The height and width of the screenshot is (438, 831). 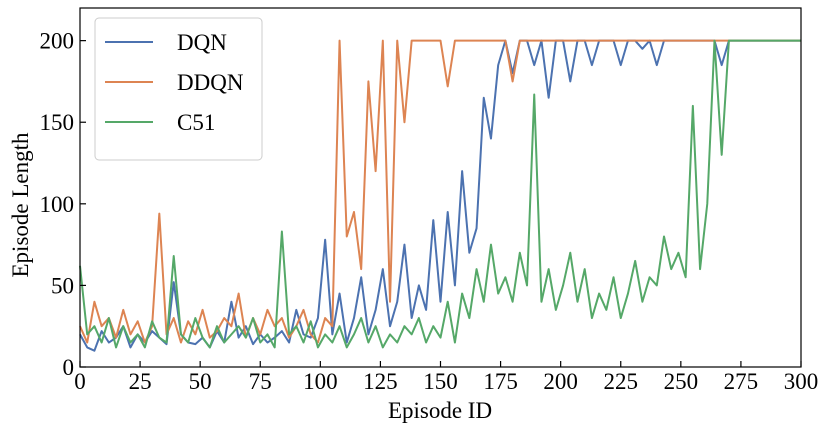 I want to click on x-tick-label: 100, so click(x=320, y=381).